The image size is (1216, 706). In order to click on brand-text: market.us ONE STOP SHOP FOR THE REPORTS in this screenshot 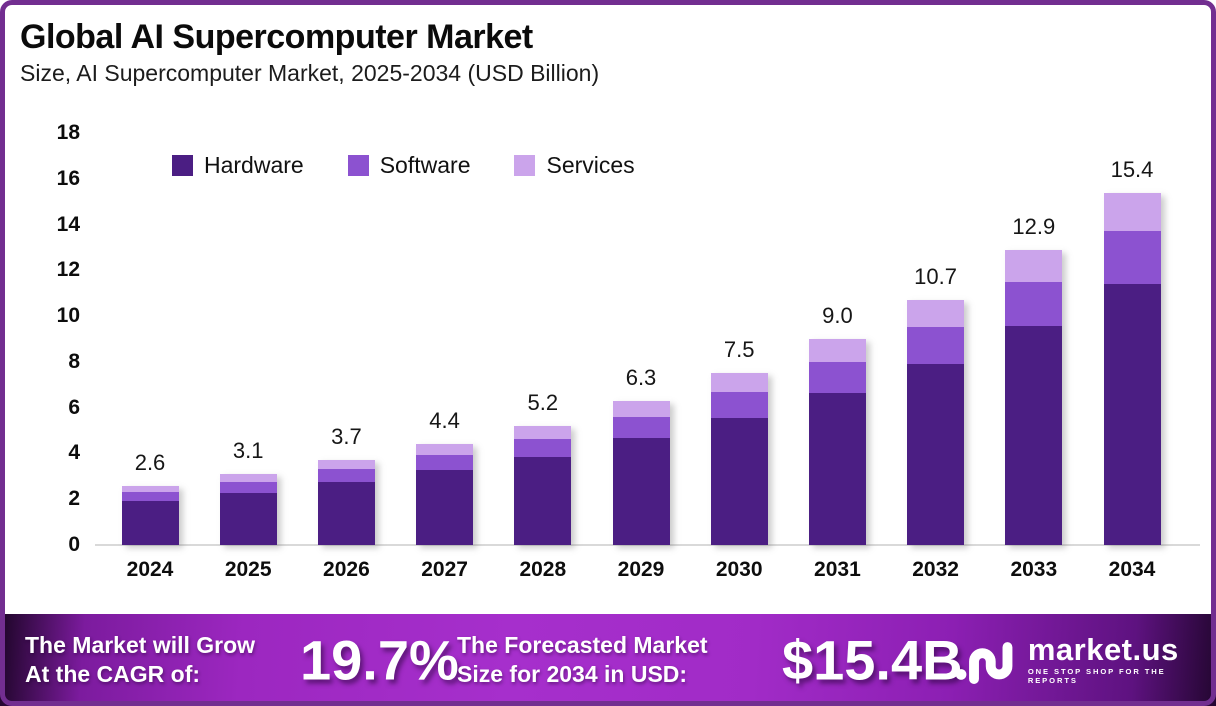, I will do `click(1121, 658)`.